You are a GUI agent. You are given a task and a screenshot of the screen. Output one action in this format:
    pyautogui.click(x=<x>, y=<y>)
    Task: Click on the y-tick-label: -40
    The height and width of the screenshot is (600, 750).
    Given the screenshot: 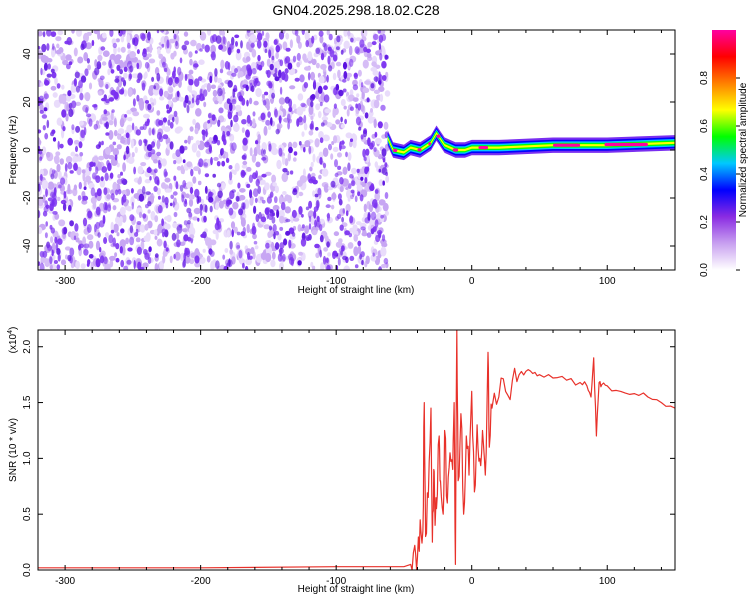 What is the action you would take?
    pyautogui.click(x=27, y=245)
    